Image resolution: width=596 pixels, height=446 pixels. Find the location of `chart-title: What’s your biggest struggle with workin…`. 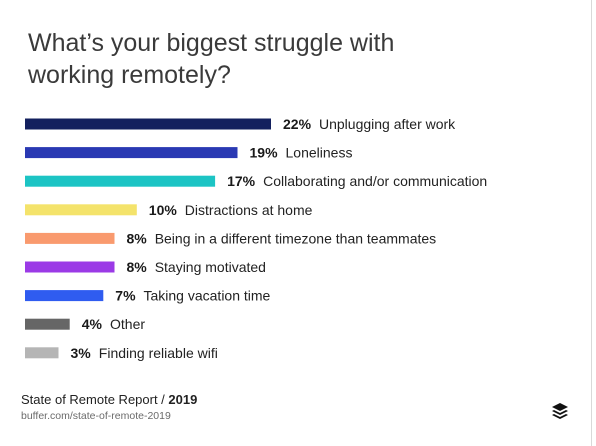

chart-title: What’s your biggest struggle with workin… is located at coordinates (211, 59).